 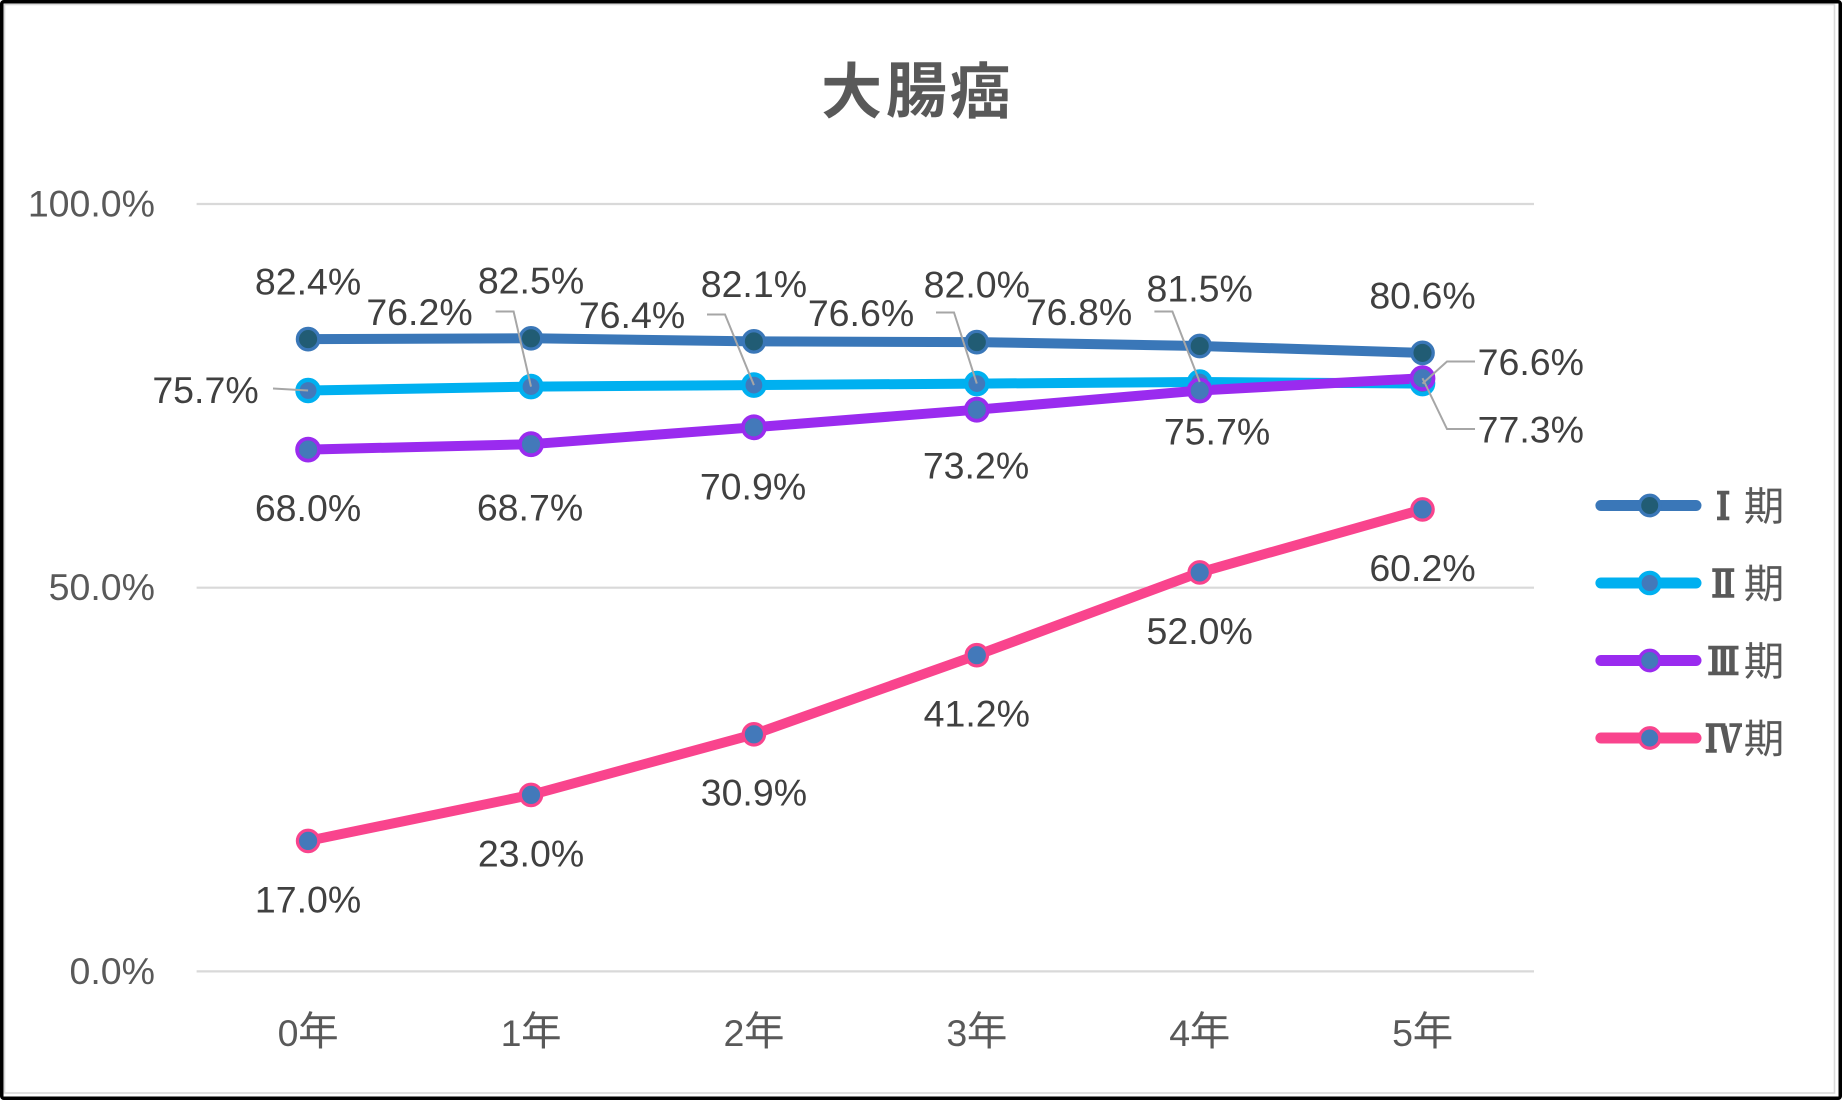 I want to click on svg-text: 70.9%, so click(x=753, y=486).